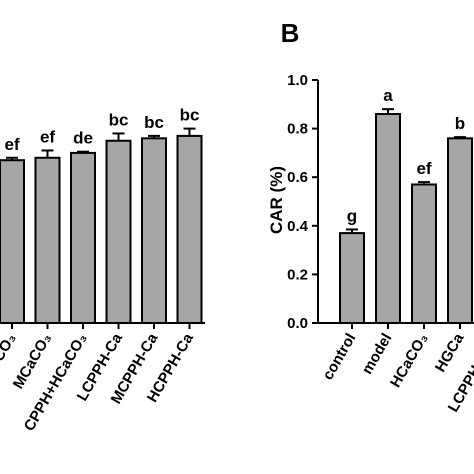 Image resolution: width=474 pixels, height=474 pixels. What do you see at coordinates (9, 347) in the screenshot?
I see `x-tick-label: CO₃` at bounding box center [9, 347].